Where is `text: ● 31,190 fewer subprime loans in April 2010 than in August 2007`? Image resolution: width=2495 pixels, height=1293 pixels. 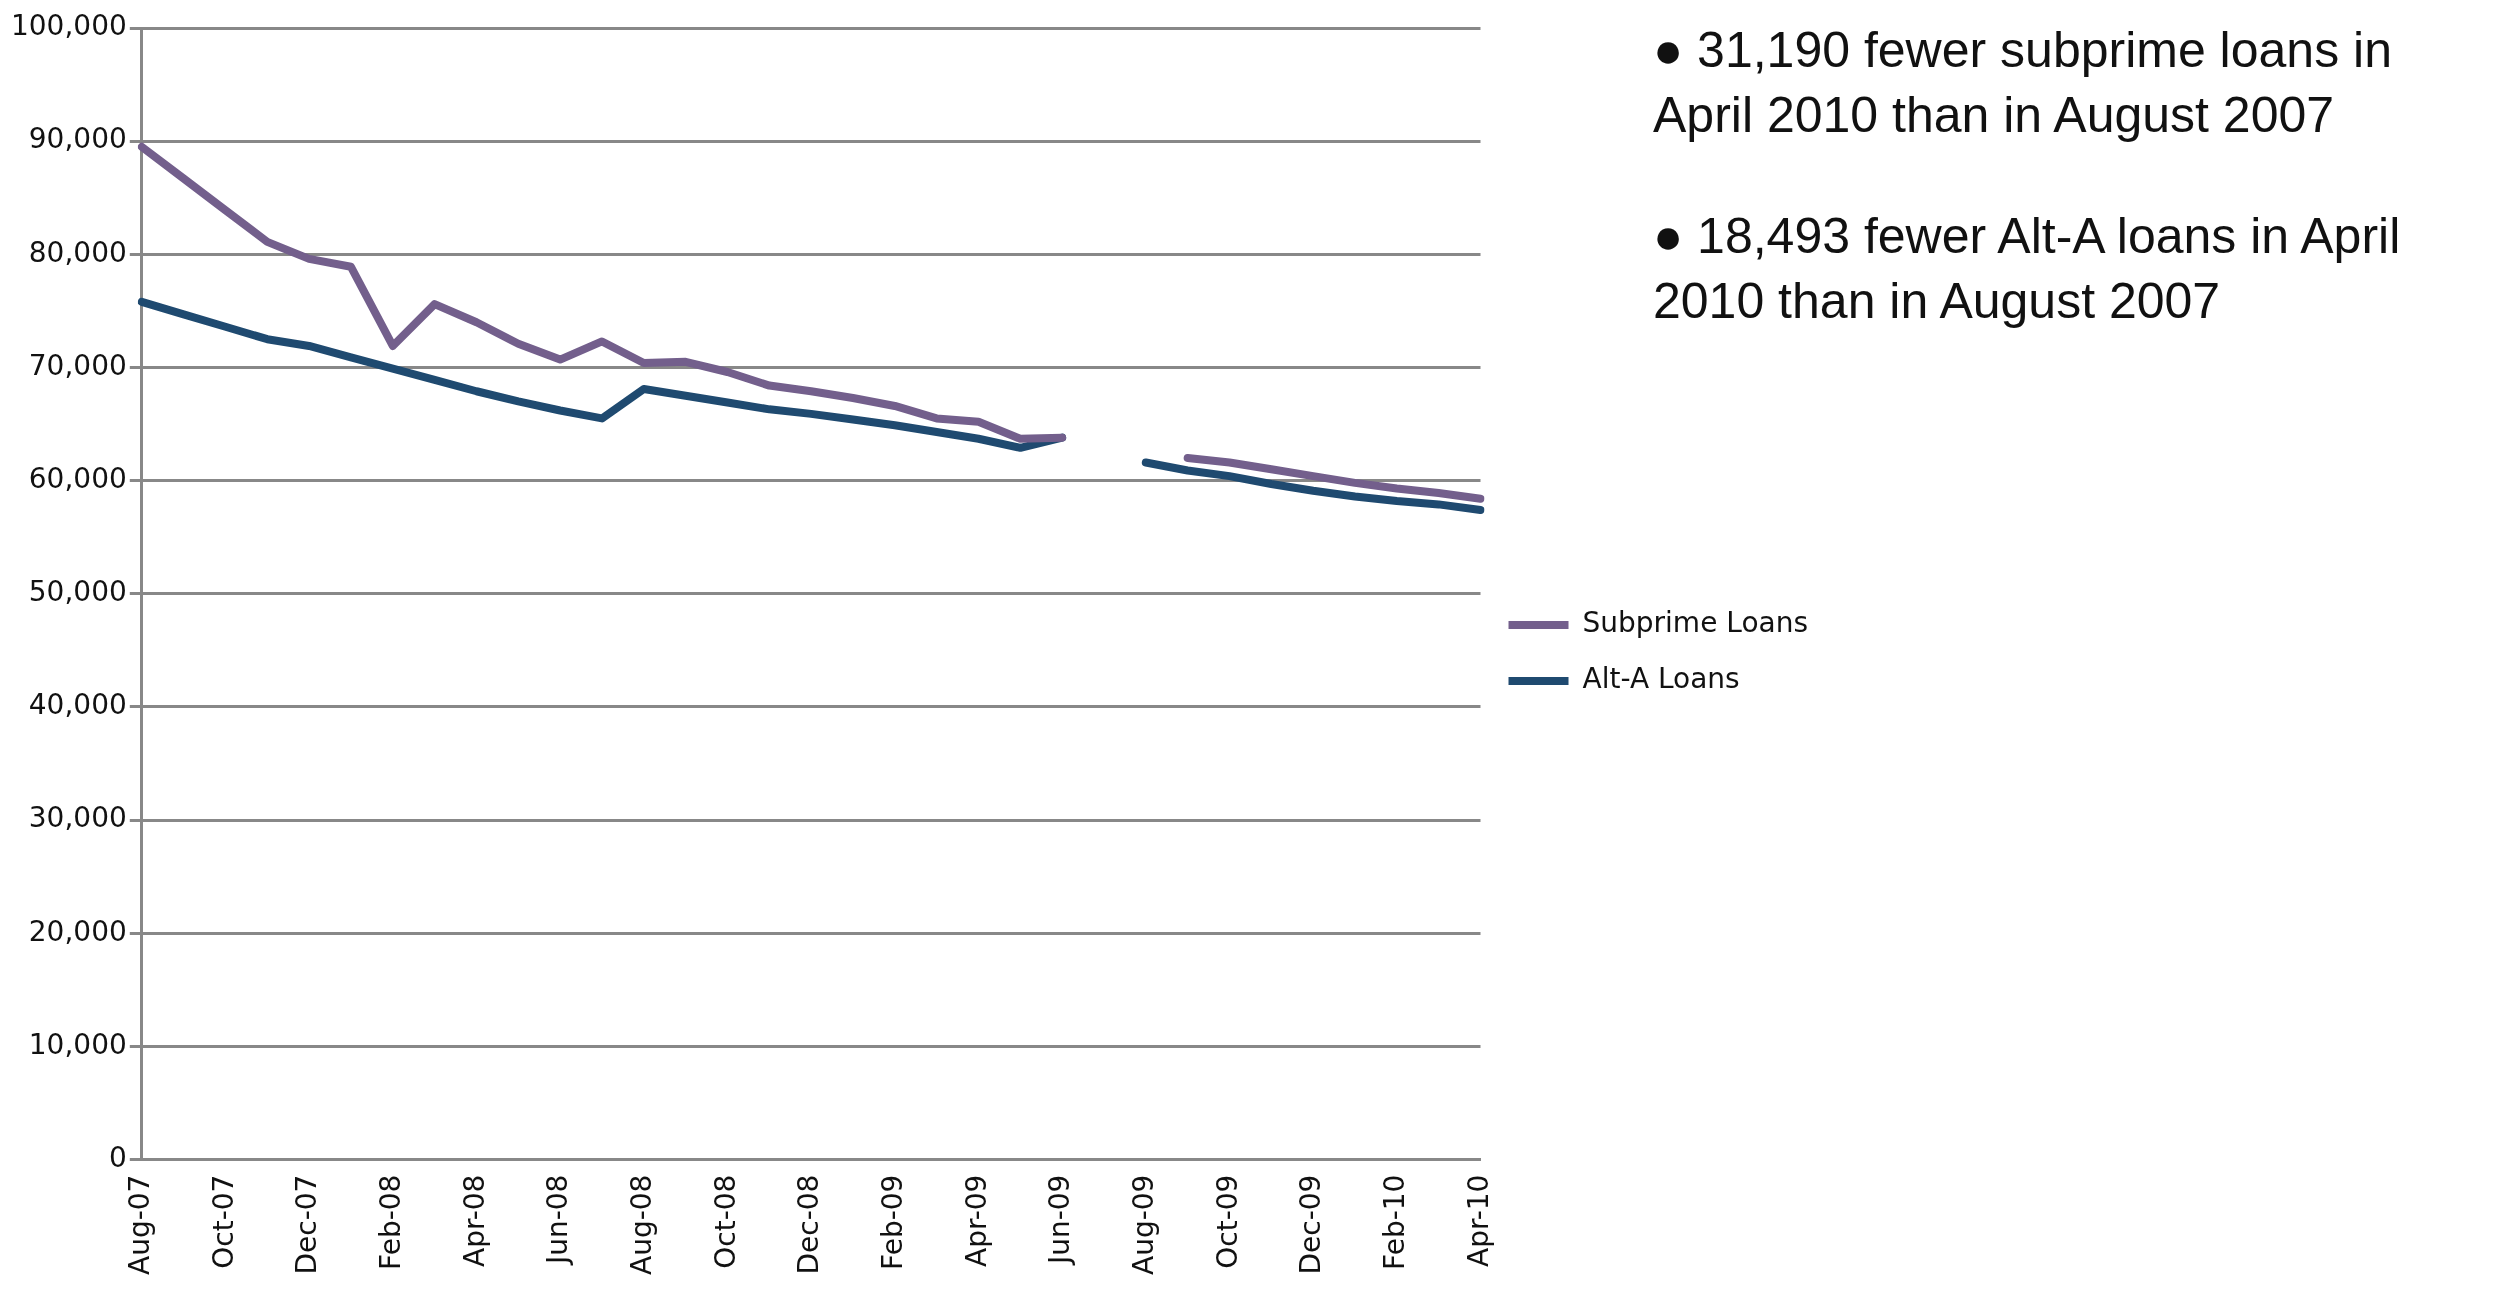 text: ● 31,190 fewer subprime loans in April 2010 than in August 2007 is located at coordinates (2023, 83).